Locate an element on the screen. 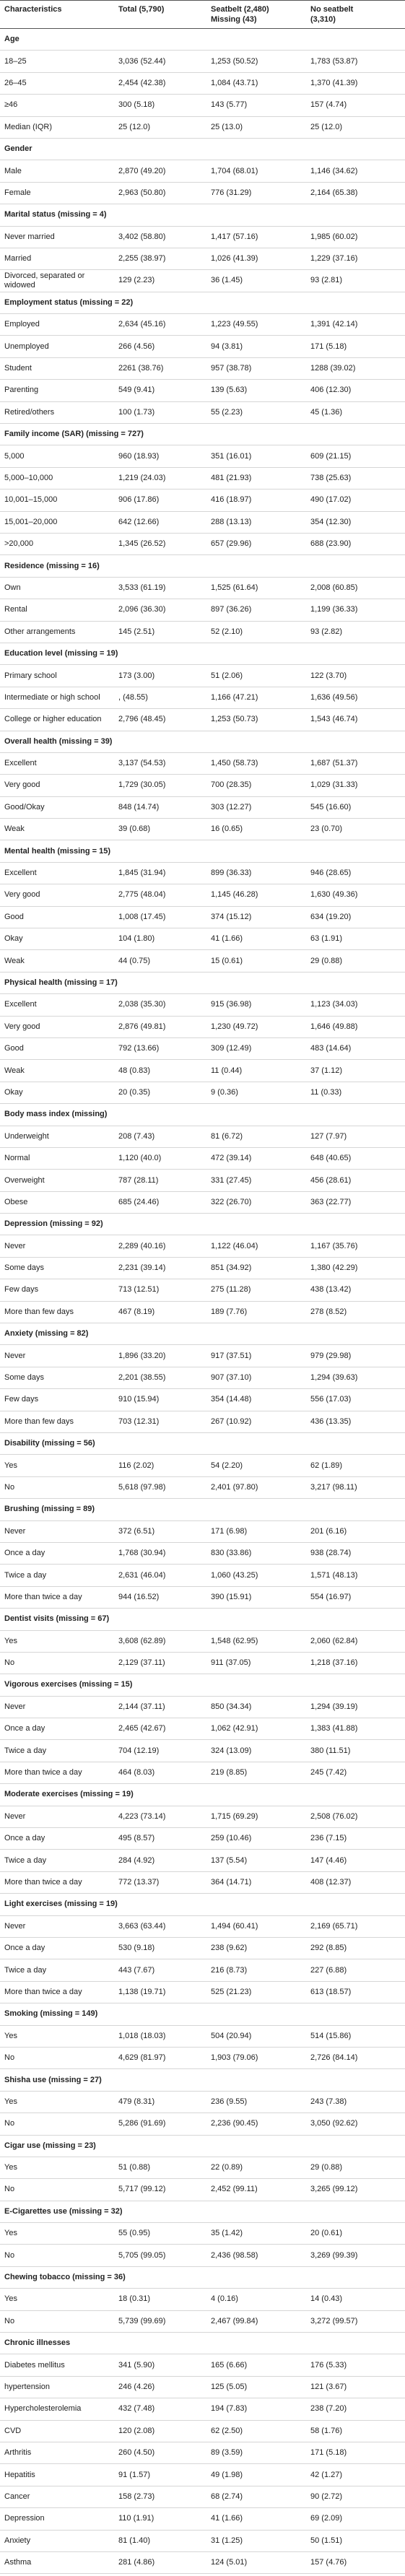 The image size is (405, 2576). section-row: Moderate exercises (missing = 19) is located at coordinates (202, 1794).